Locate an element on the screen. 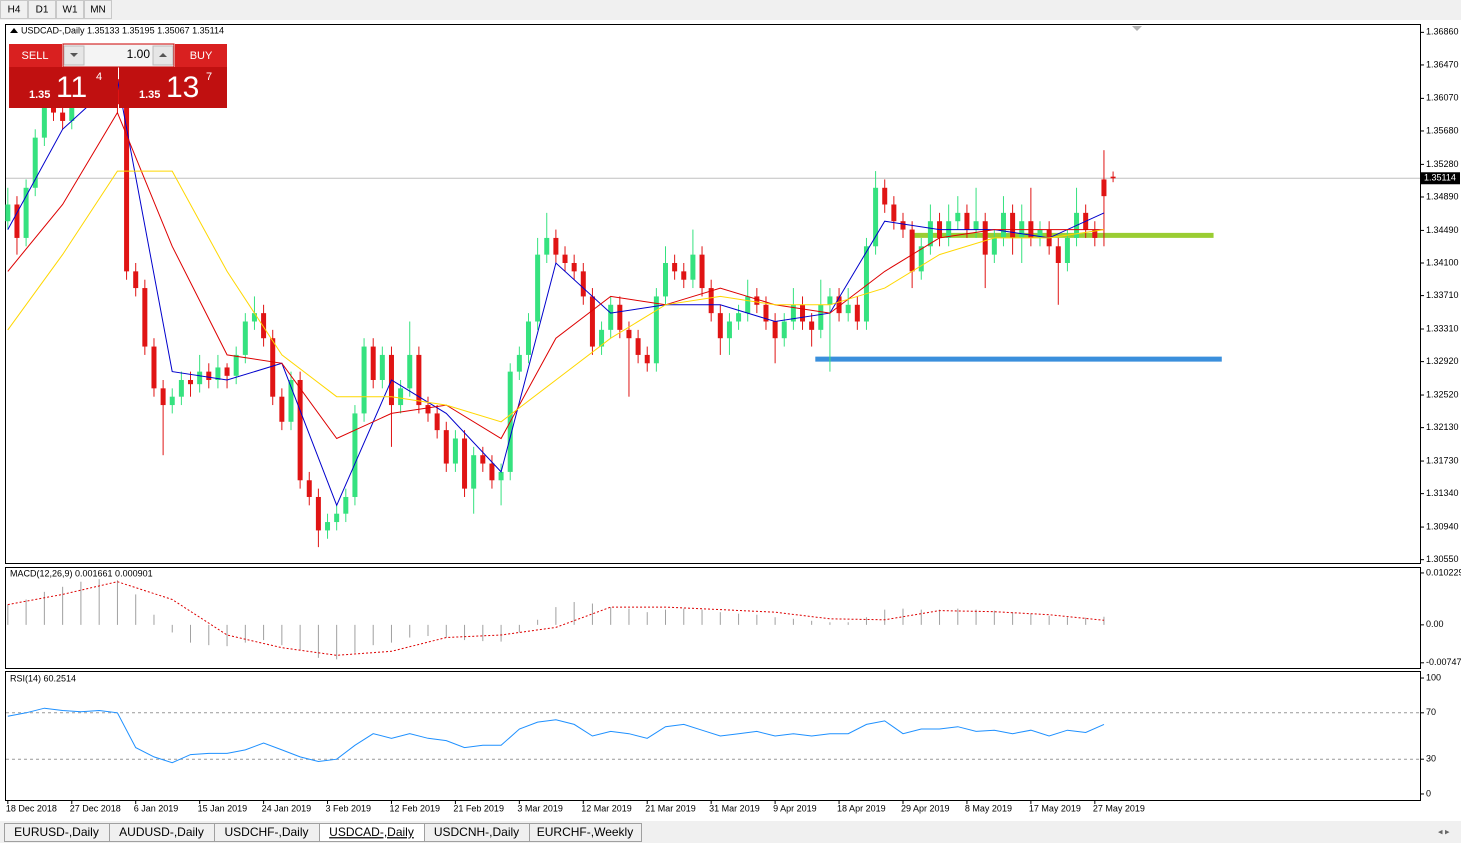 This screenshot has width=1461, height=843. x-tick-label: 9 Apr 2019 is located at coordinates (795, 808).